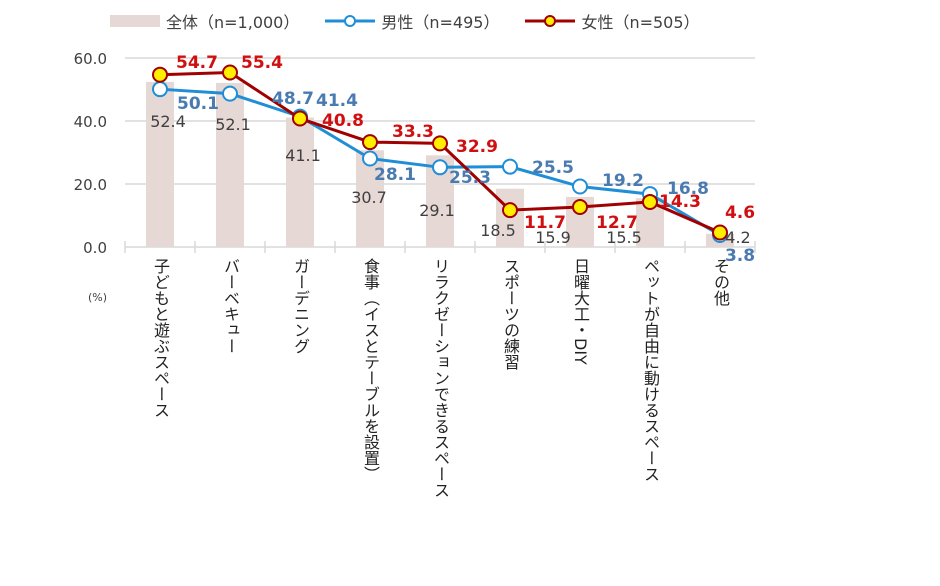 Image resolution: width=940 pixels, height=586 pixels. Describe the element at coordinates (477, 147) in the screenshot. I see `data-label: 32.9` at that location.